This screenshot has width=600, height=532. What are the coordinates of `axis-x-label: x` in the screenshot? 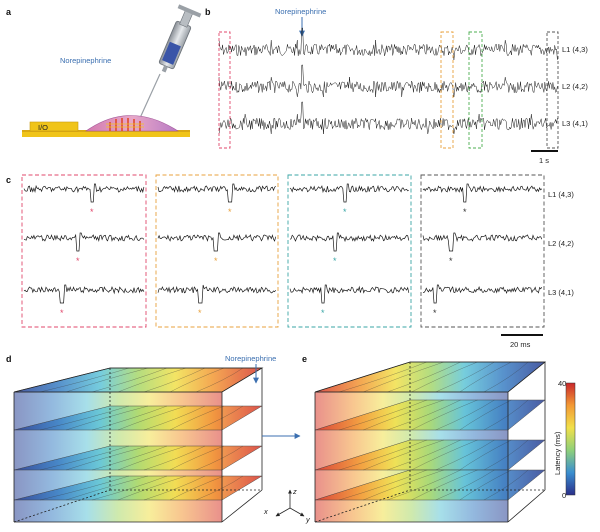 It's located at (265, 511).